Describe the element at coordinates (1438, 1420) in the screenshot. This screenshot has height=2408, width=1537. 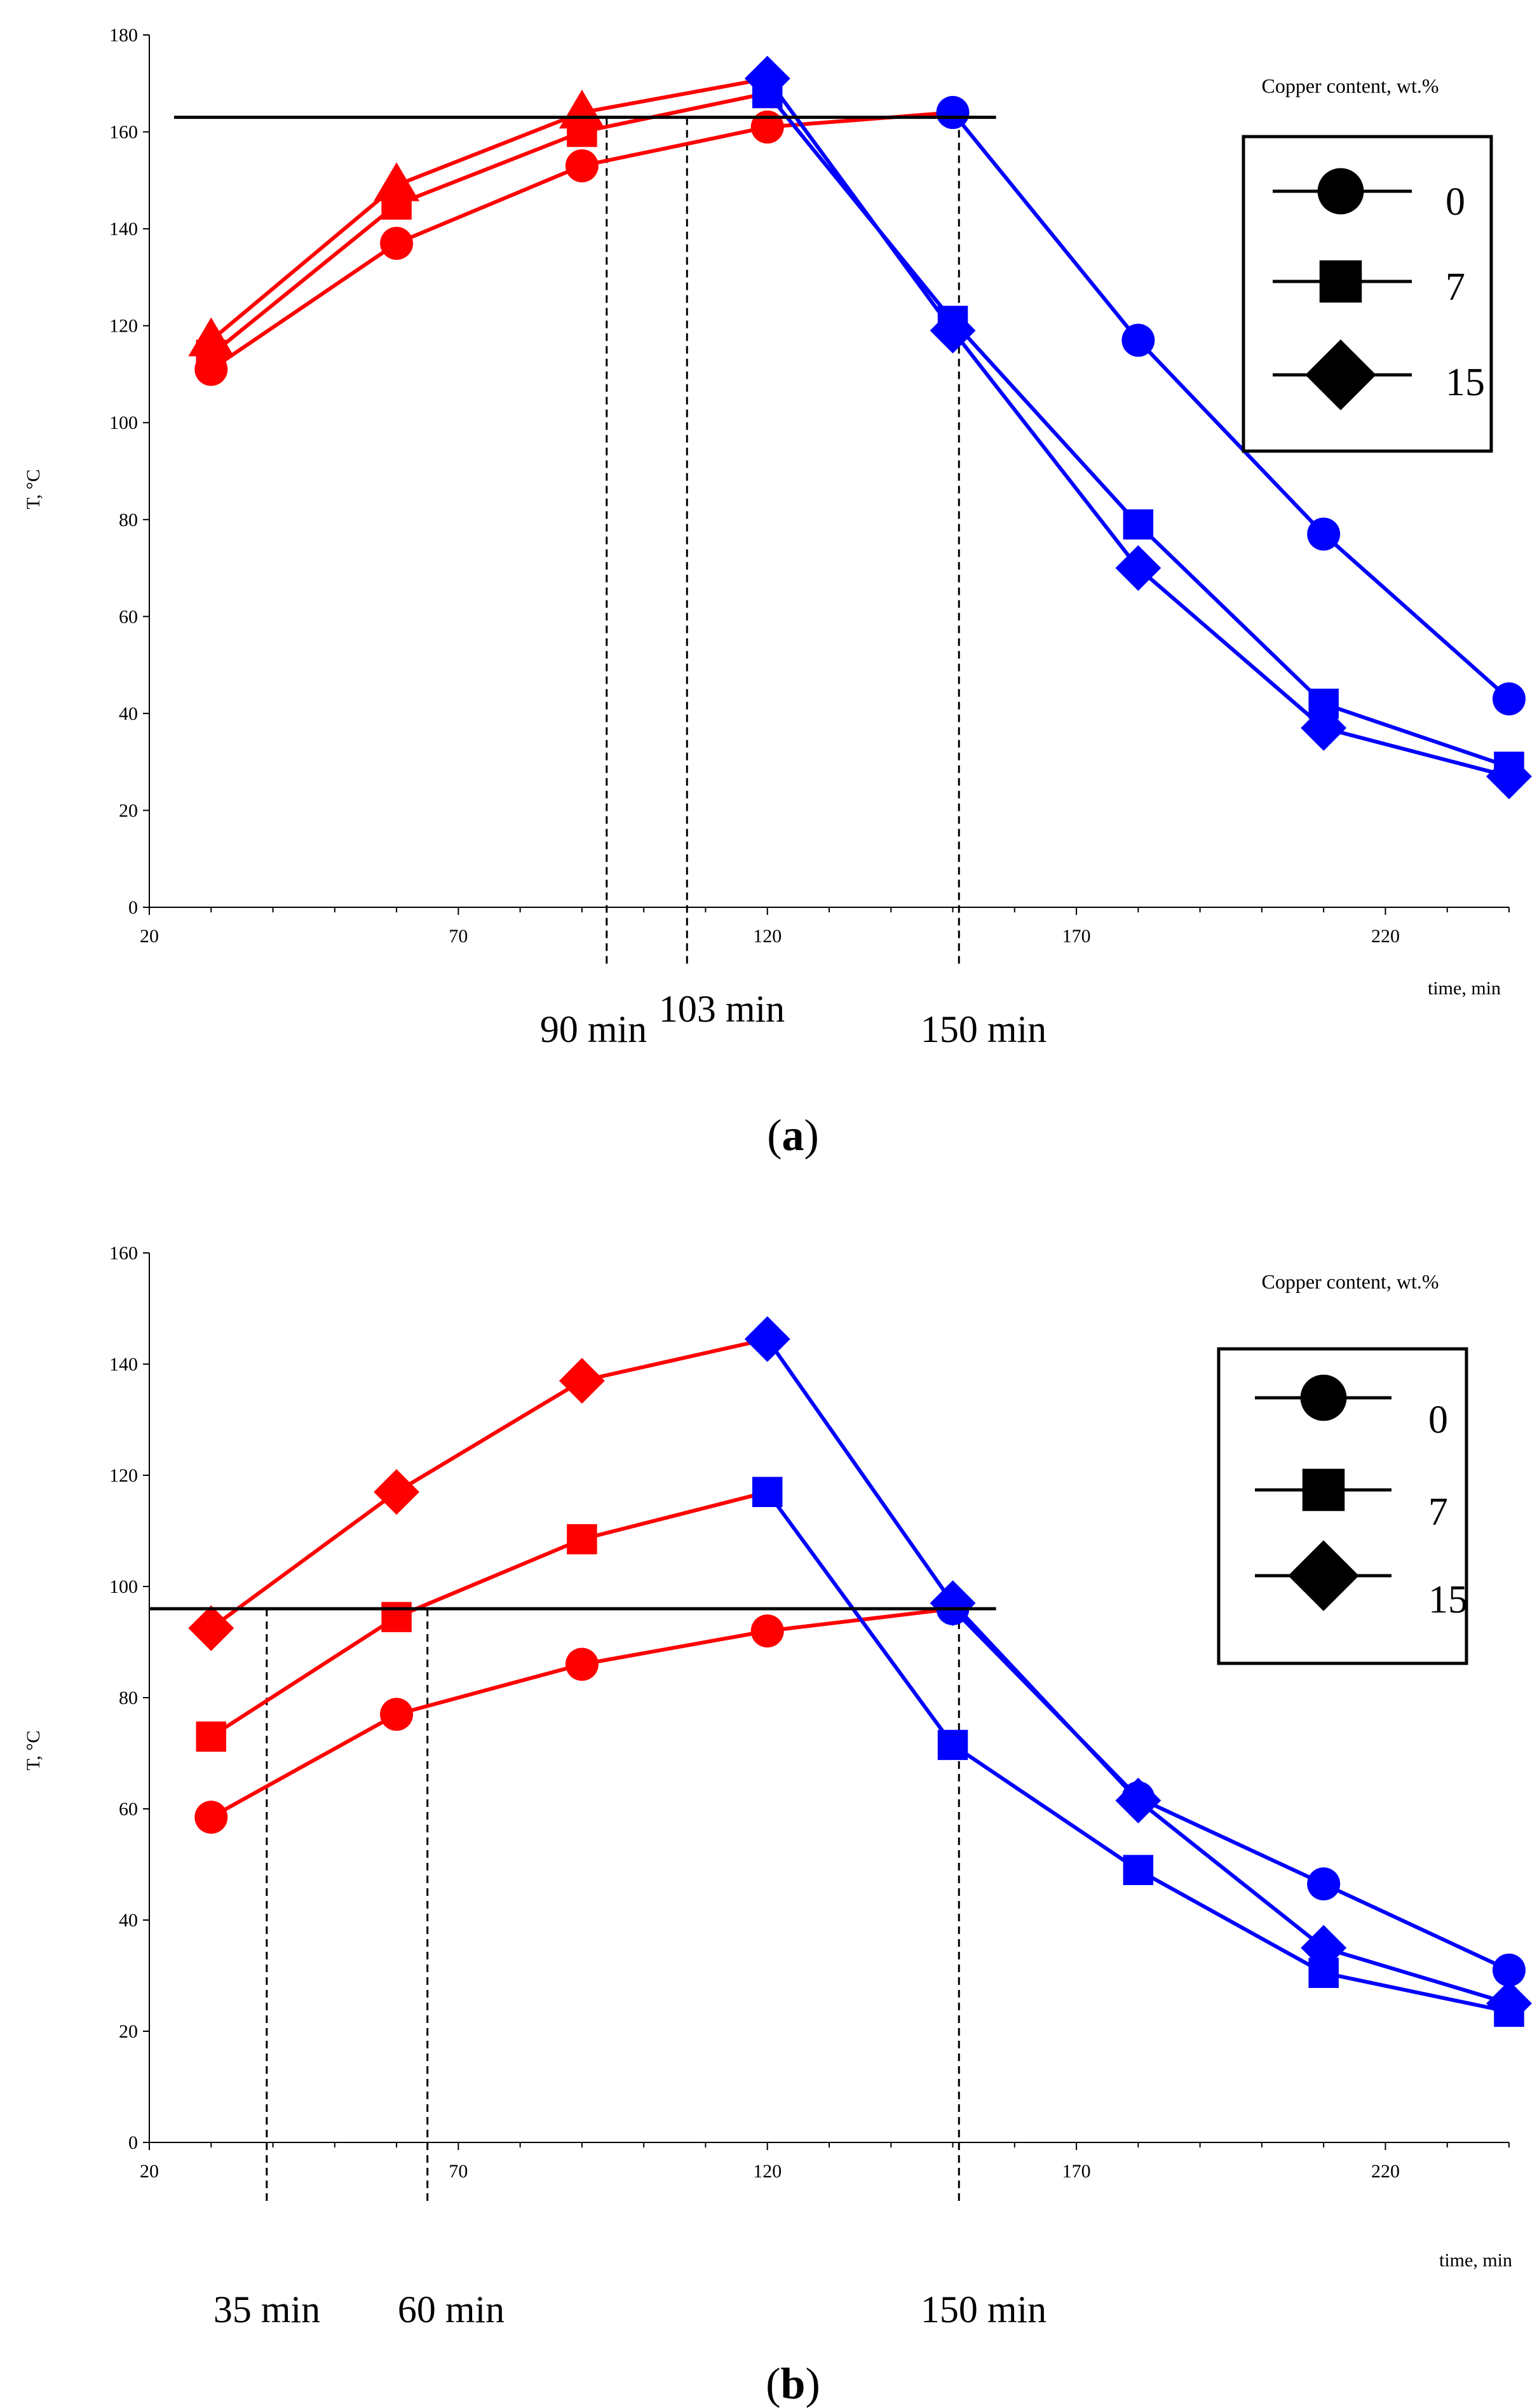
I see `legend-entry-0-b: 0` at that location.